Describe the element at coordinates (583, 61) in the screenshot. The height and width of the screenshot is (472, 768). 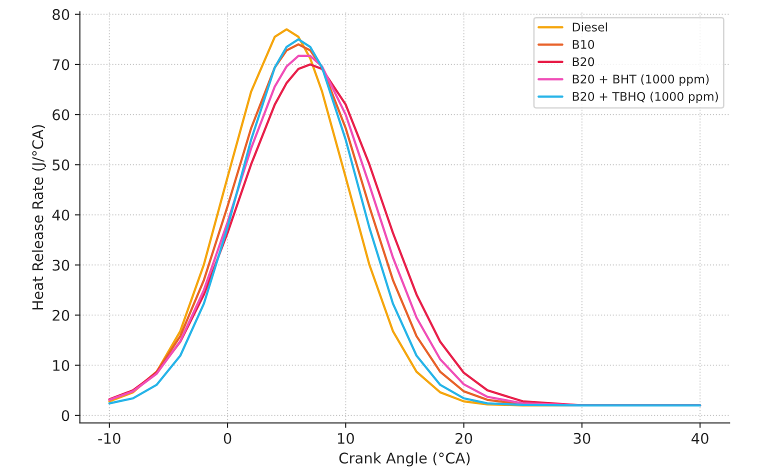
I see `legend-label: B20` at that location.